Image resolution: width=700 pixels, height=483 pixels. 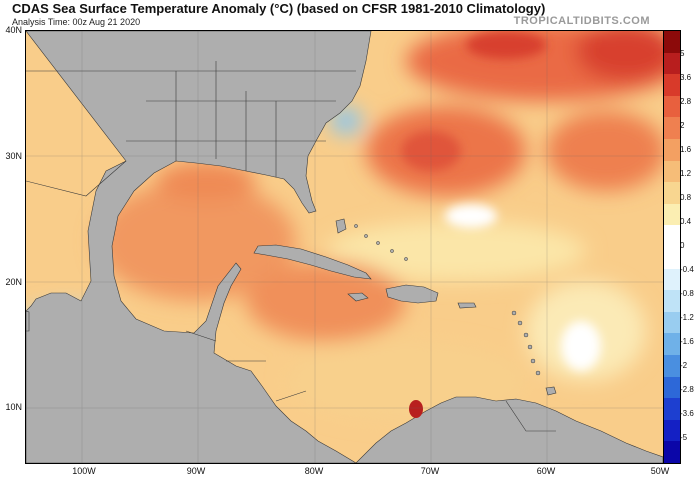 What do you see at coordinates (686, 77) in the screenshot?
I see `colorbar-tick-label: 3.6` at bounding box center [686, 77].